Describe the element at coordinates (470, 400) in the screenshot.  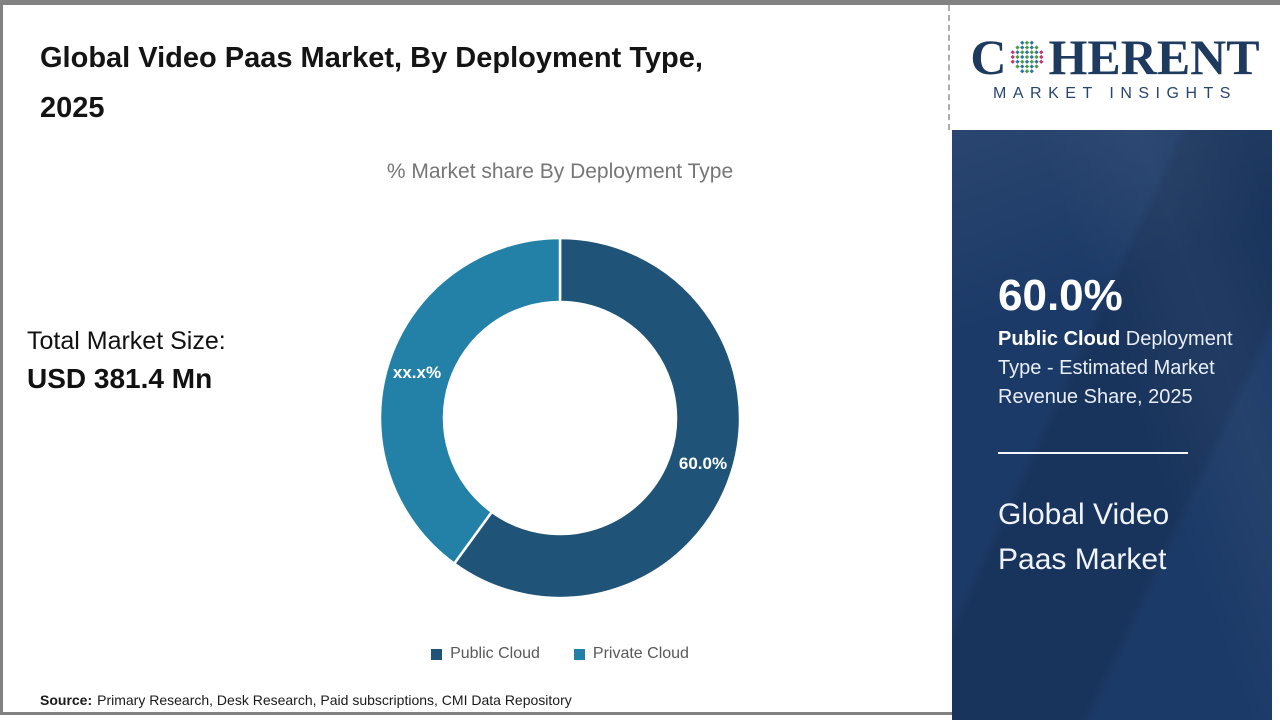
I see `slice-private-cloud` at that location.